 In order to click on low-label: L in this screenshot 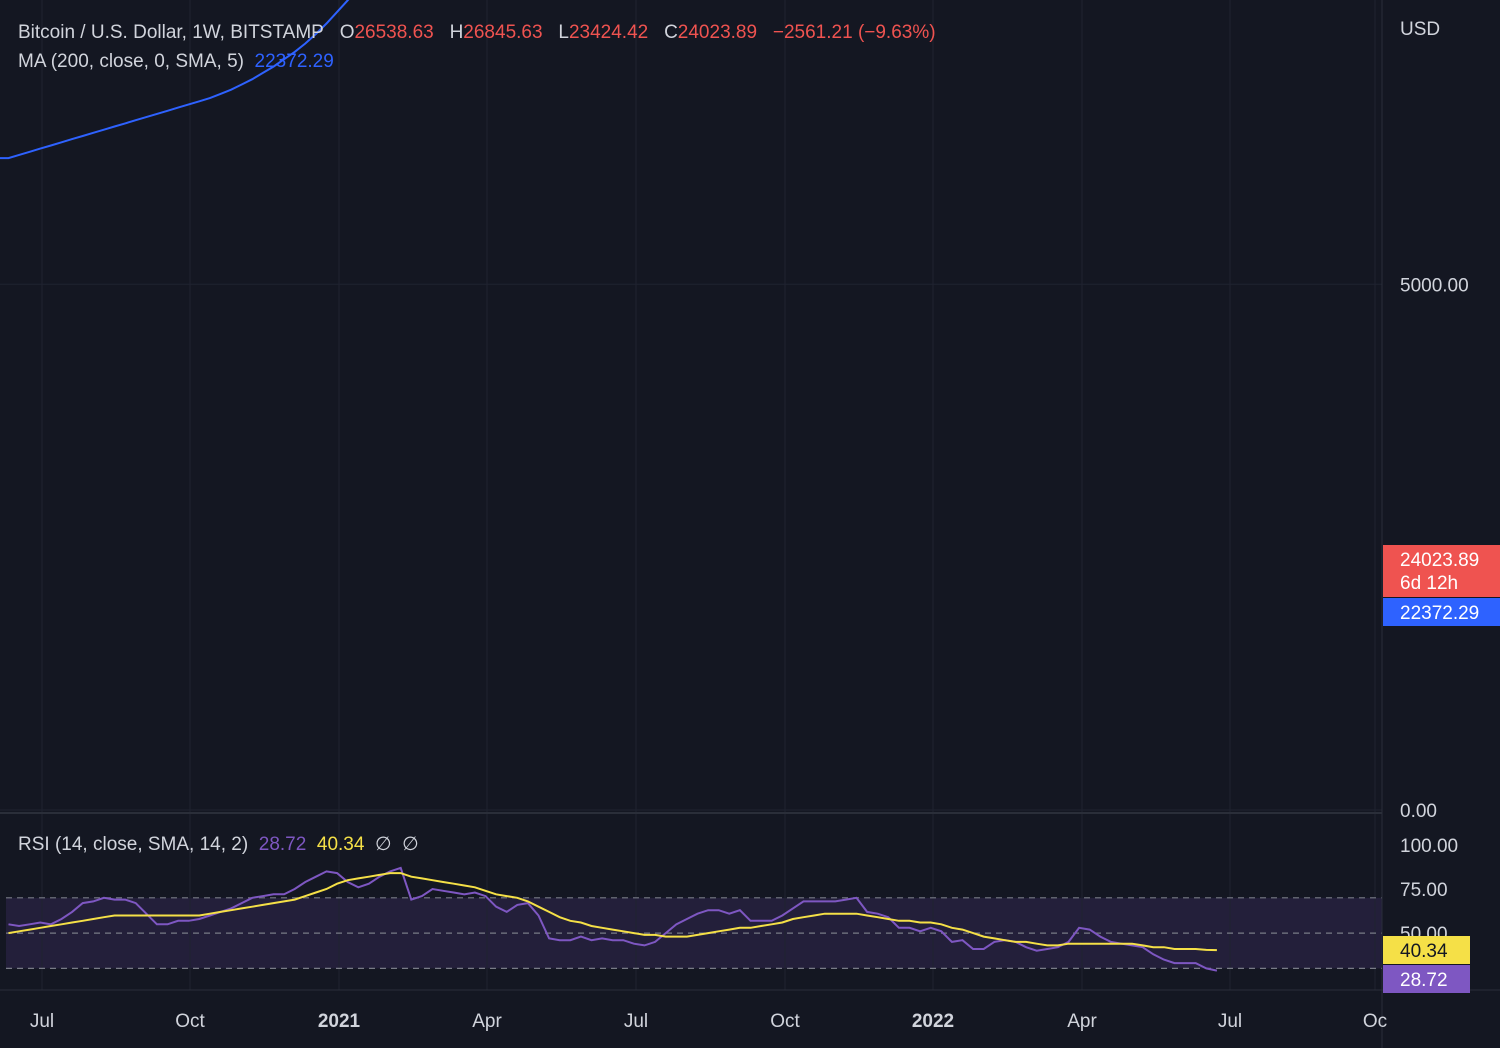, I will do `click(563, 32)`.